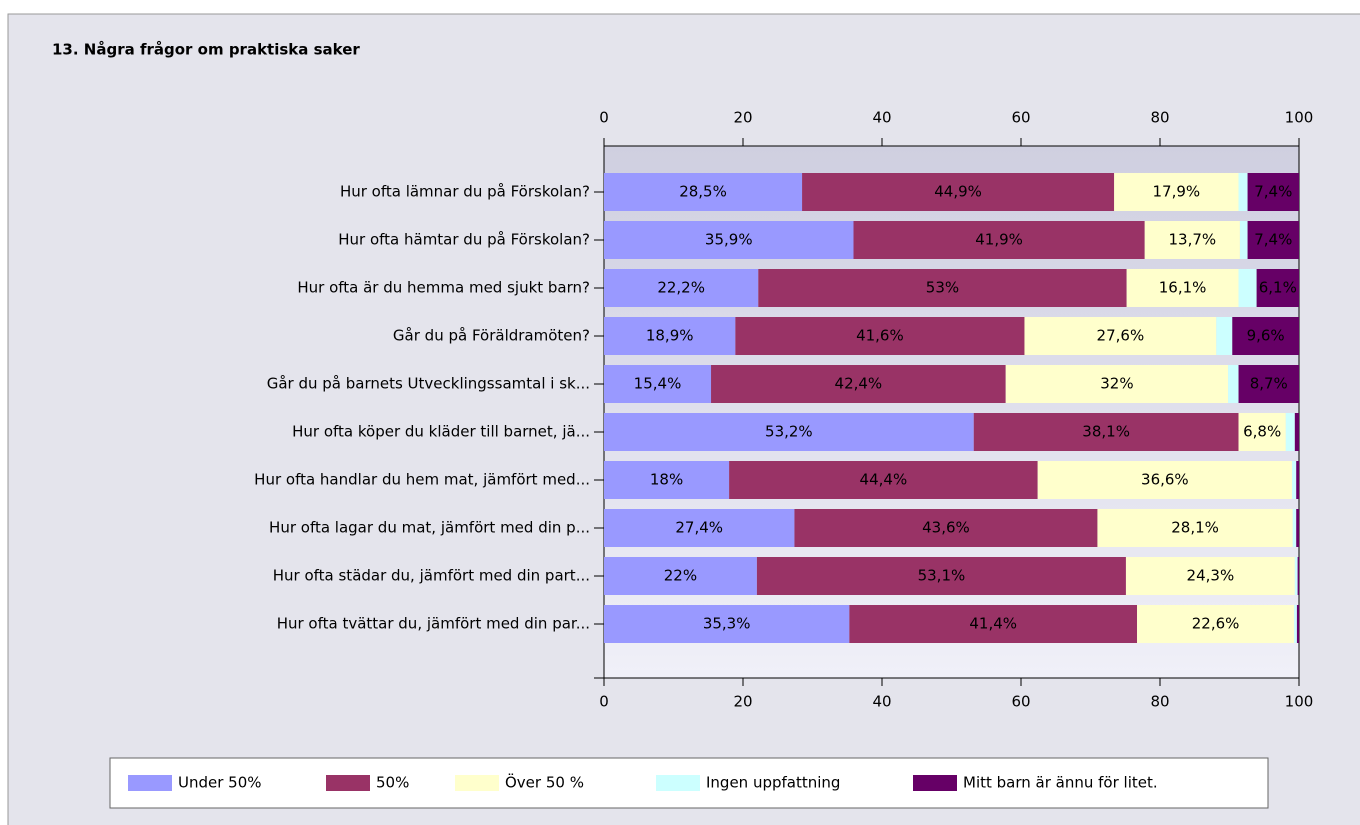 This screenshot has height=825, width=1360. I want to click on data-label: 44,4%, so click(884, 480).